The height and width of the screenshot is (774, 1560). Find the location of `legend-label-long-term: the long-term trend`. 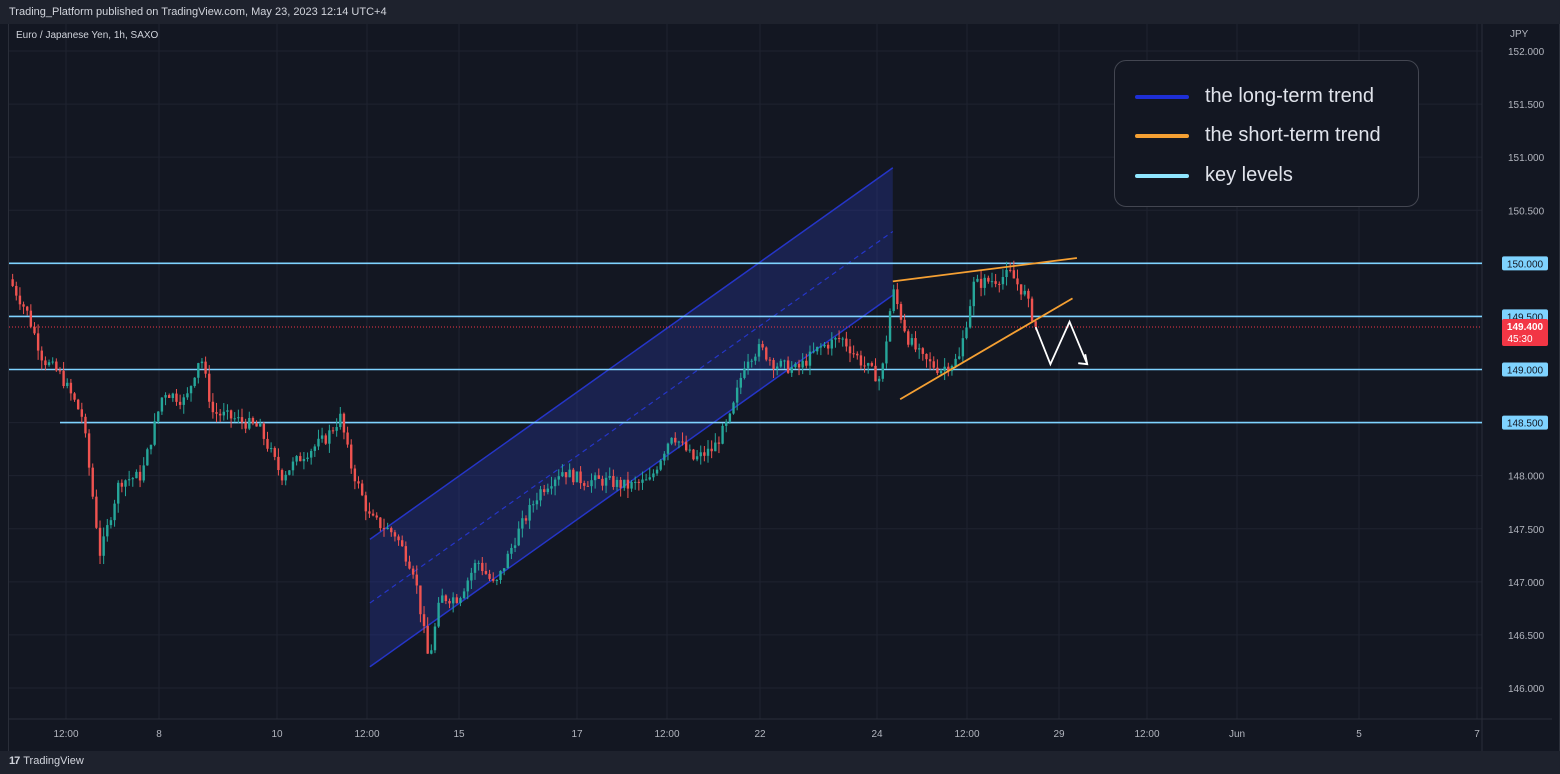

legend-label-long-term: the long-term trend is located at coordinates (1289, 96).